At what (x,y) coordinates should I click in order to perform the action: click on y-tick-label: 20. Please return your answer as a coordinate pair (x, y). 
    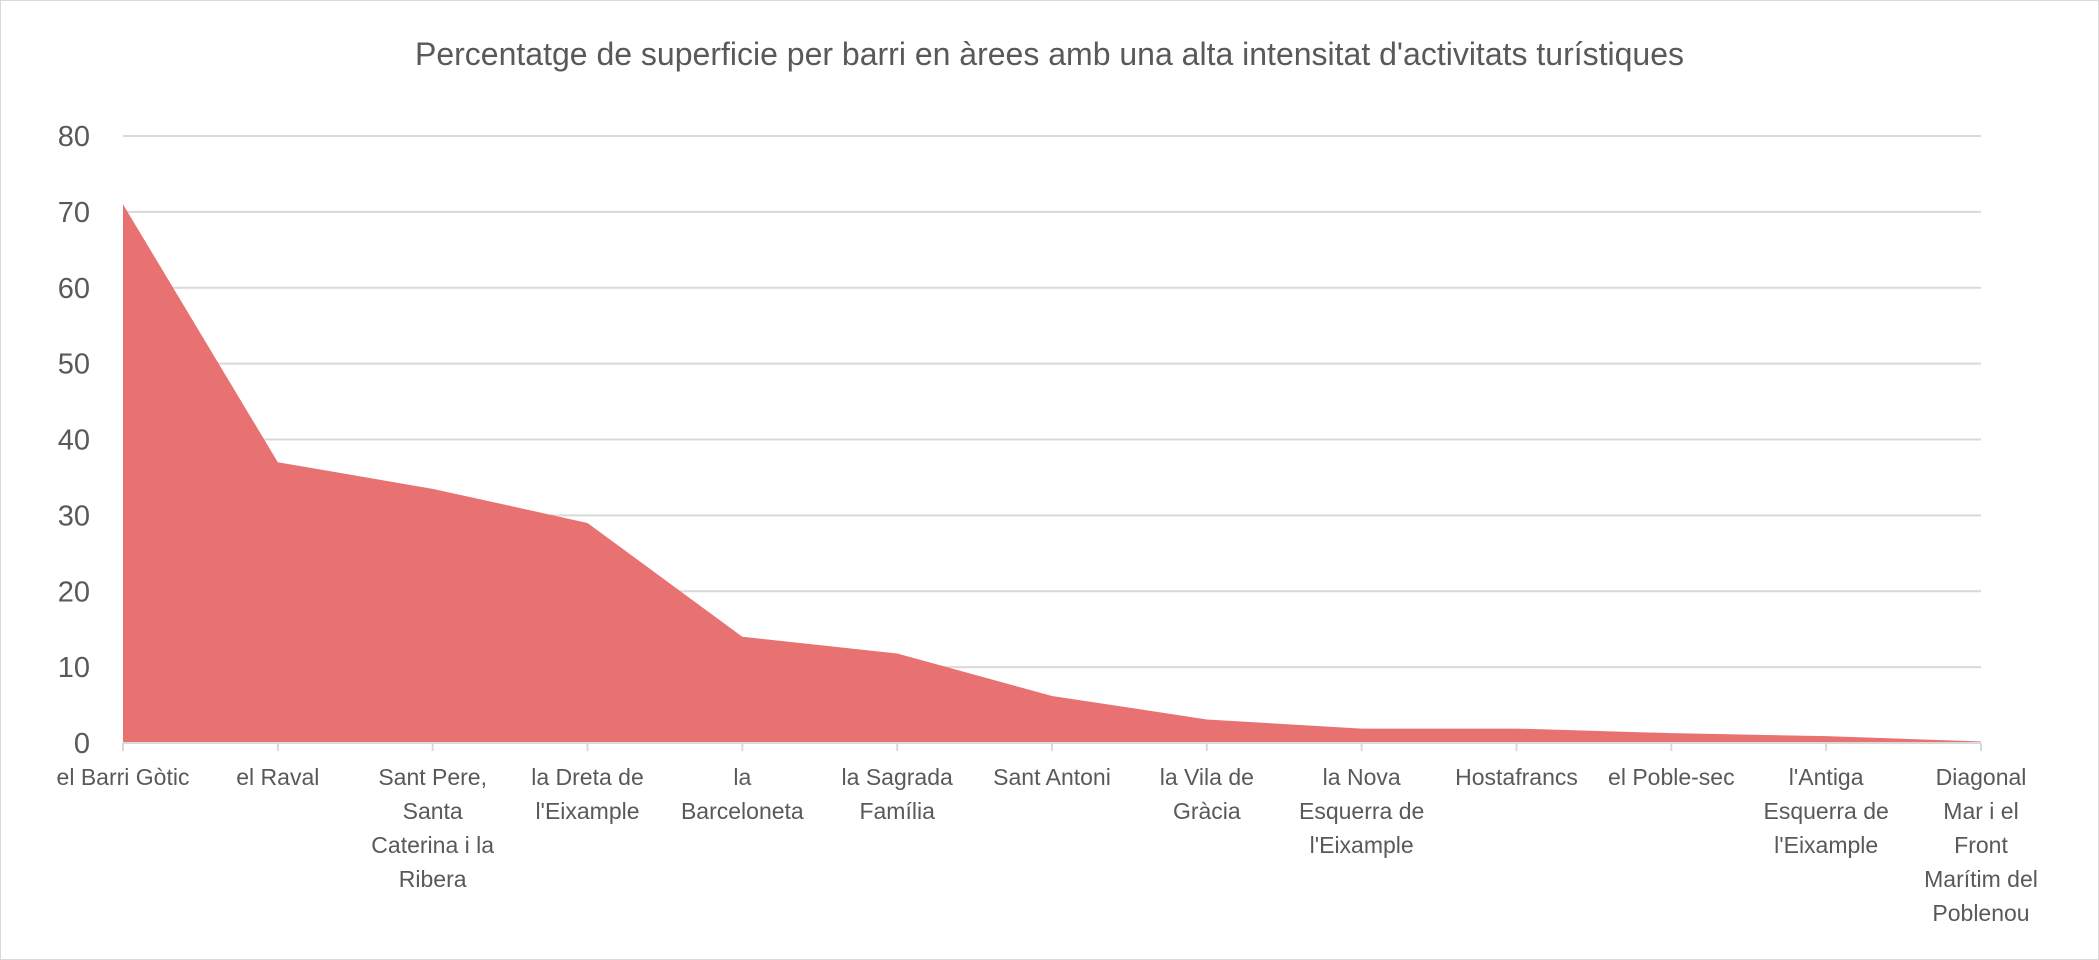
    Looking at the image, I should click on (74, 592).